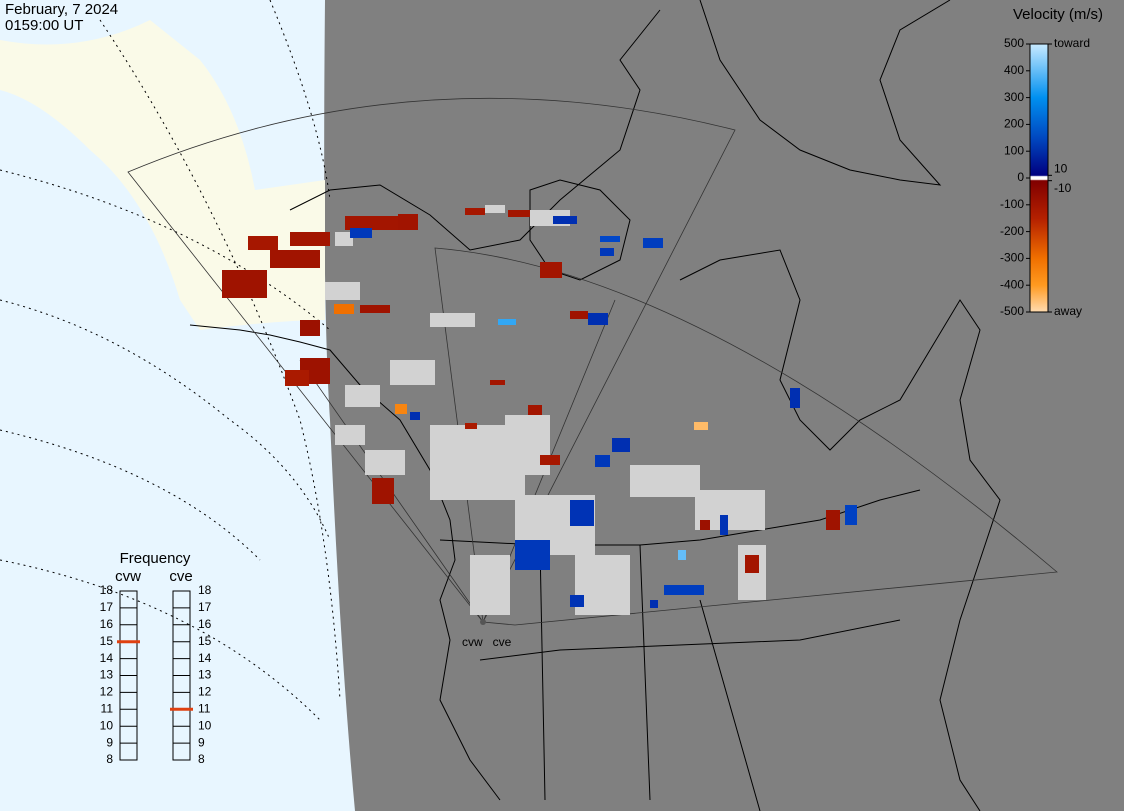  Describe the element at coordinates (1072, 43) in the screenshot. I see `colorbar-side-label: toward` at that location.